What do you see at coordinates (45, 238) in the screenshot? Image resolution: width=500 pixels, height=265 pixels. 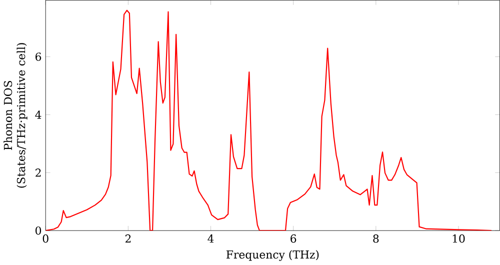 I see `x-tick-label: 0` at bounding box center [45, 238].